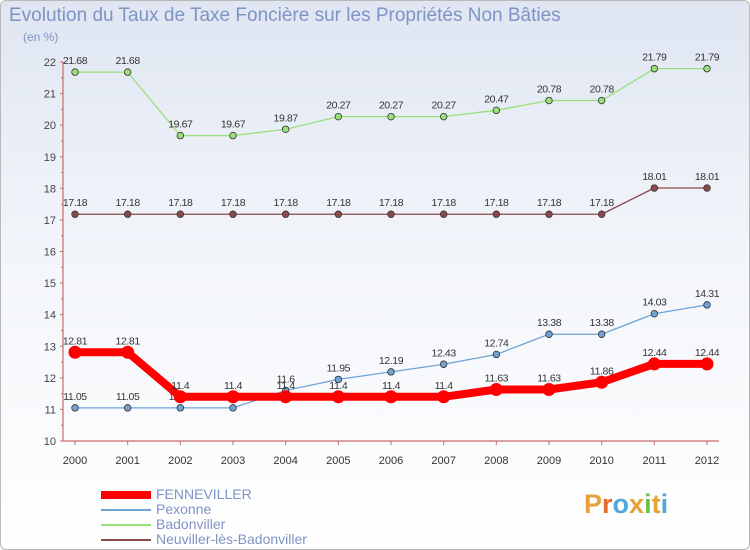  What do you see at coordinates (654, 58) in the screenshot?
I see `data-label: 21.79` at bounding box center [654, 58].